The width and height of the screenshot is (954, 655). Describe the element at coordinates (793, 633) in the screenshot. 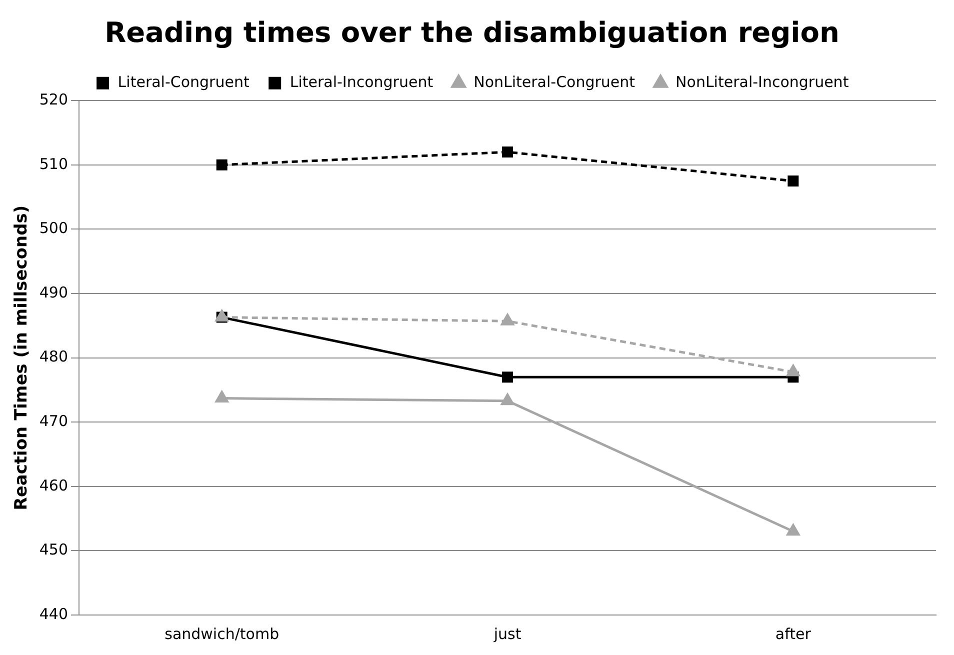

I see `x-tick-label: after` at that location.